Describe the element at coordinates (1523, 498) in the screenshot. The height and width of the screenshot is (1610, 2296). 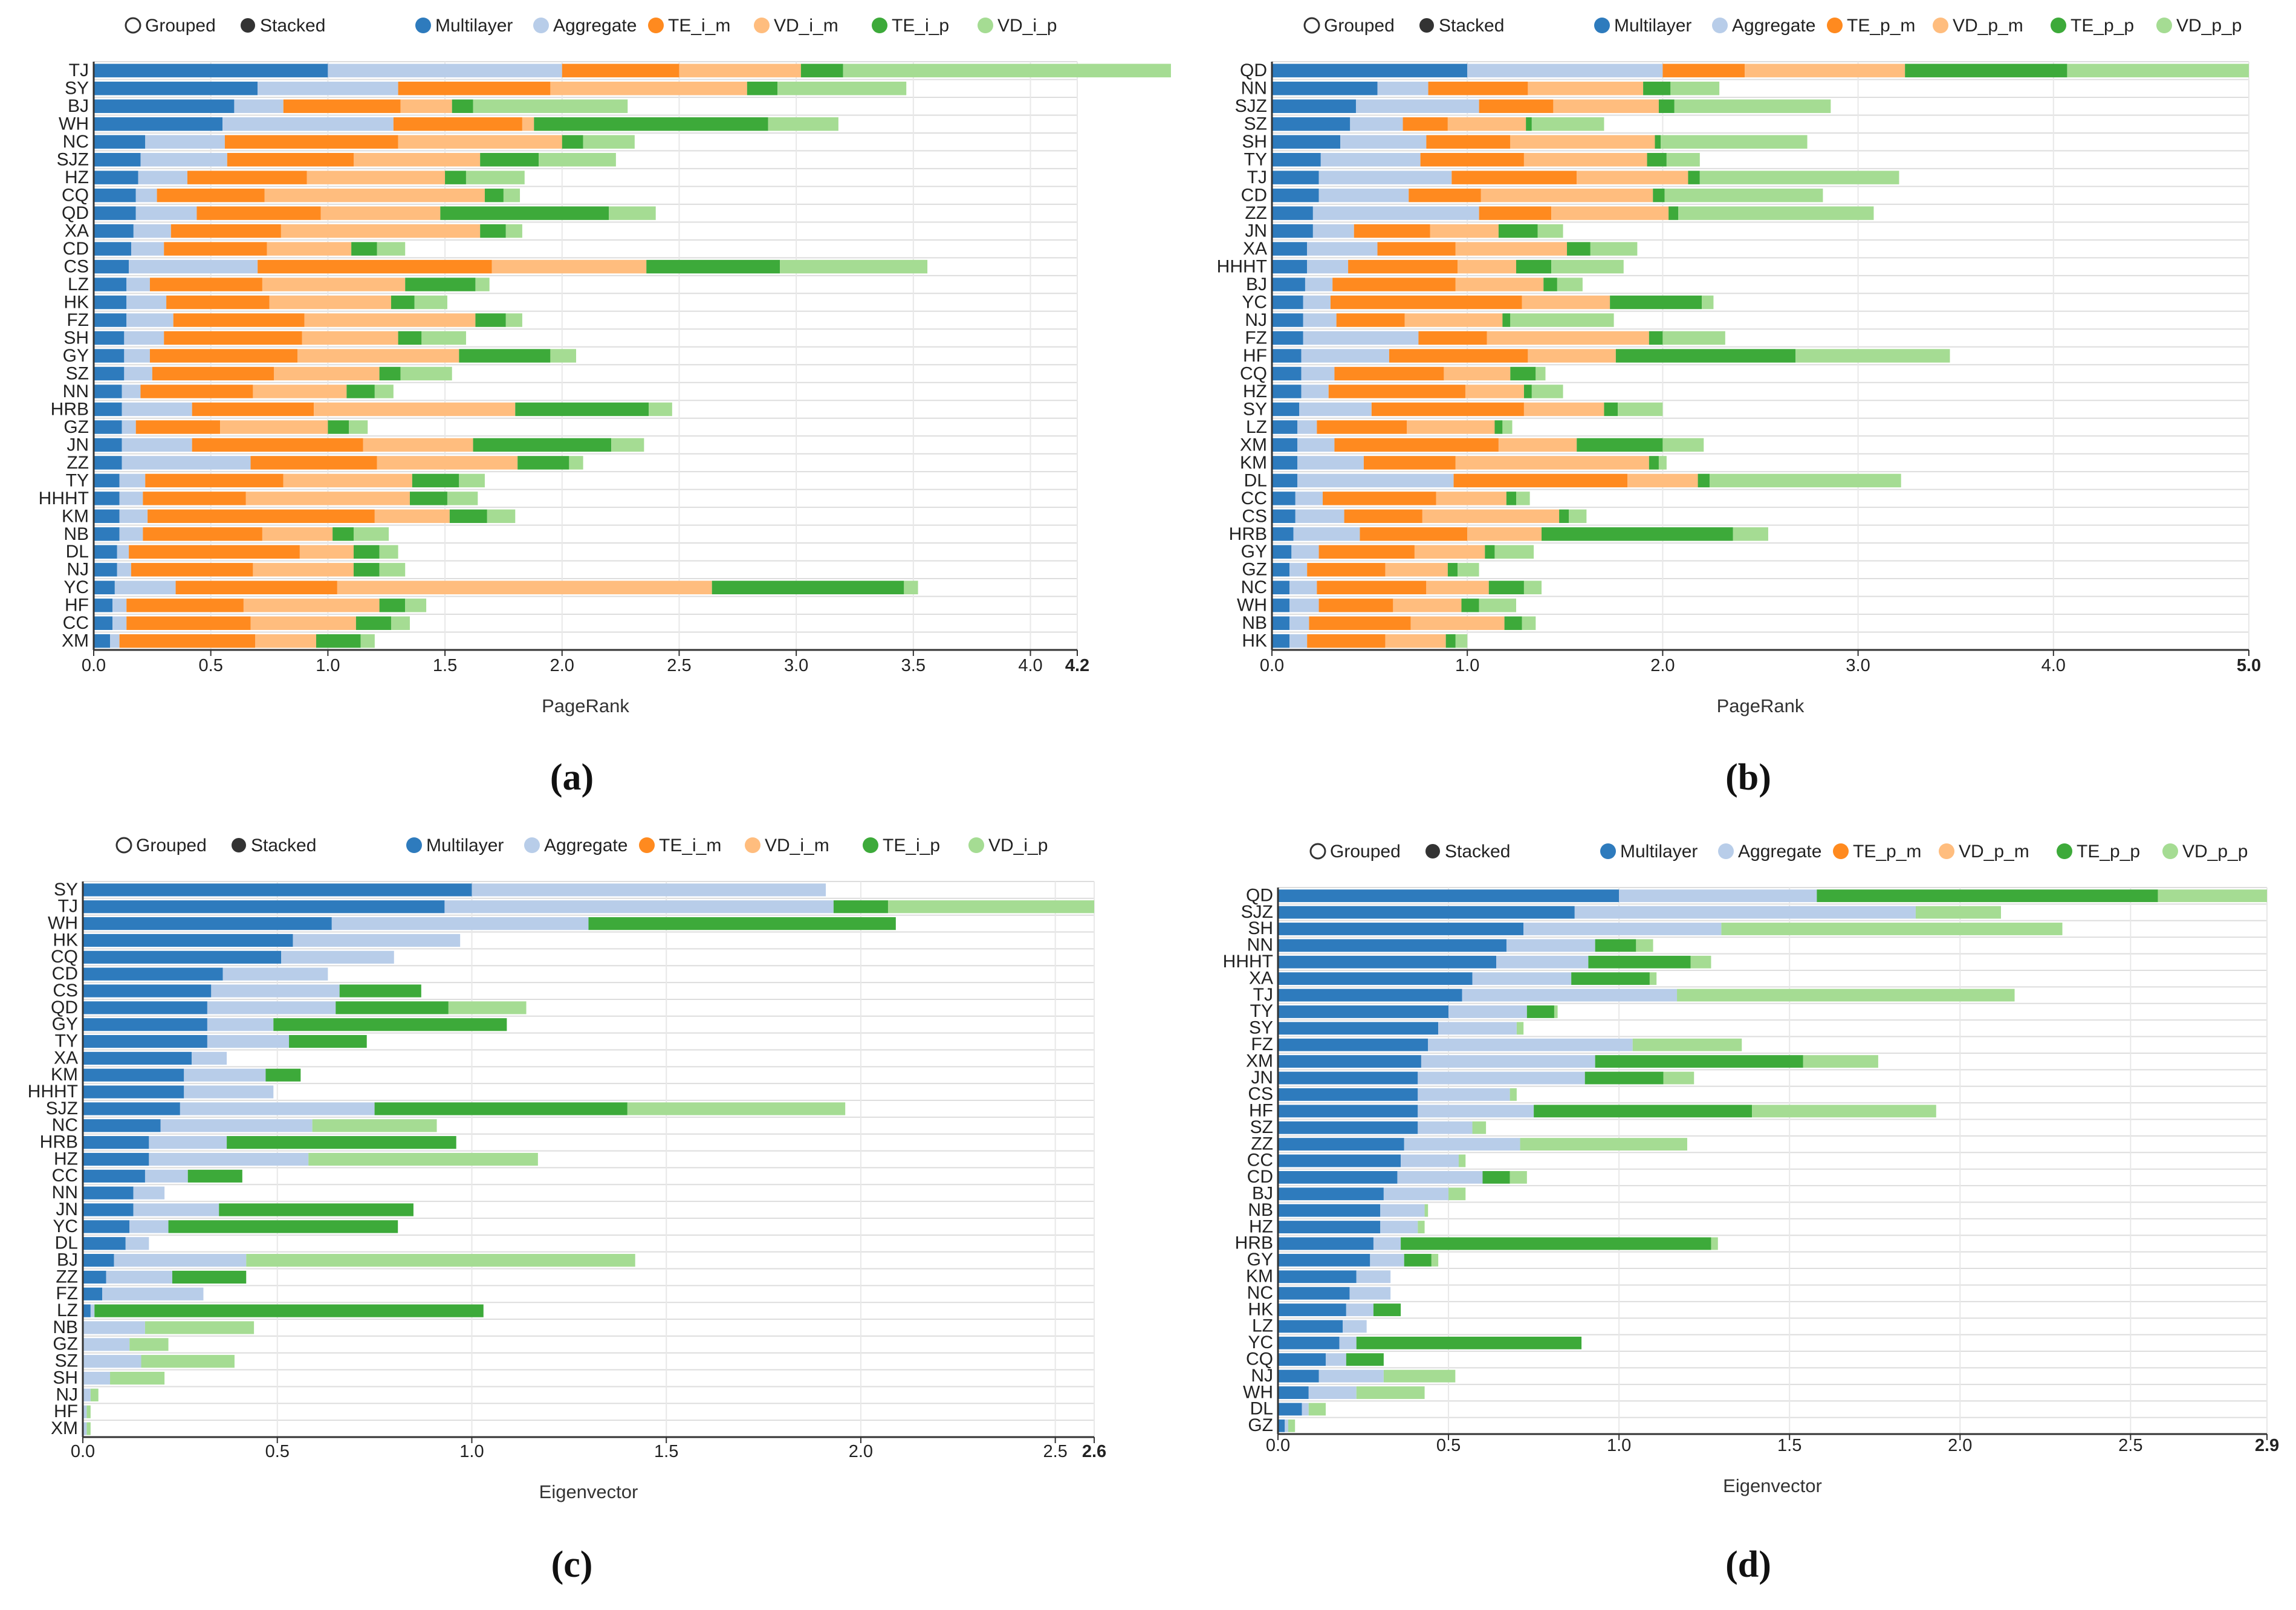
I see `bar-cc-vd_p_p` at that location.